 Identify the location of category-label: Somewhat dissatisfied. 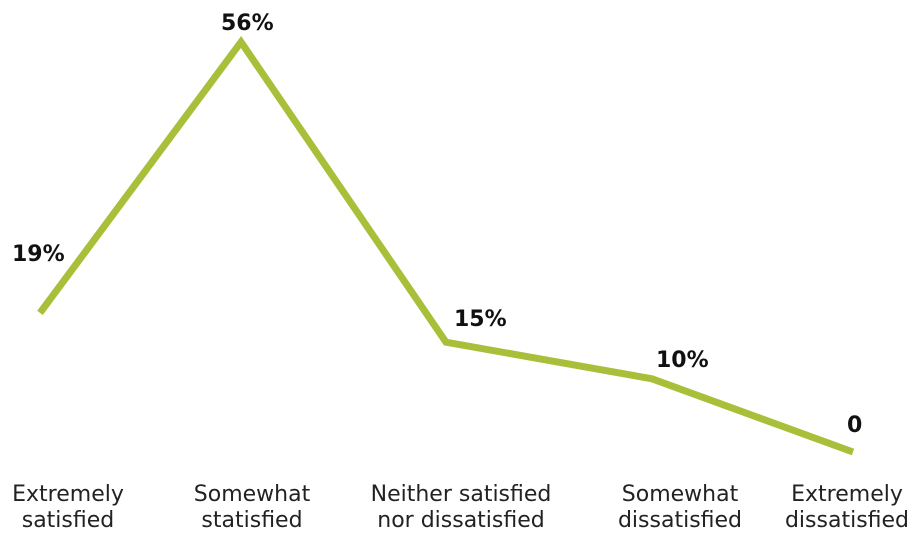
(680, 507).